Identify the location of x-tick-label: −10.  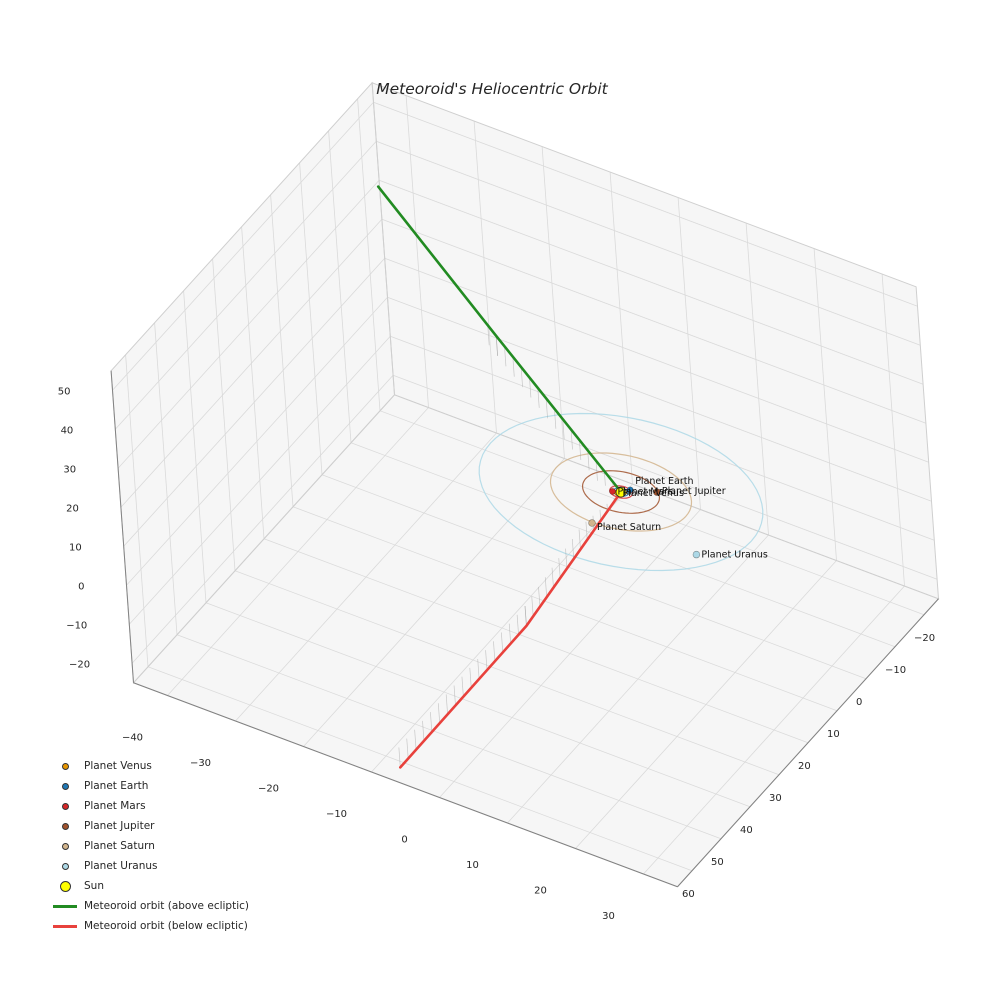
(336, 814).